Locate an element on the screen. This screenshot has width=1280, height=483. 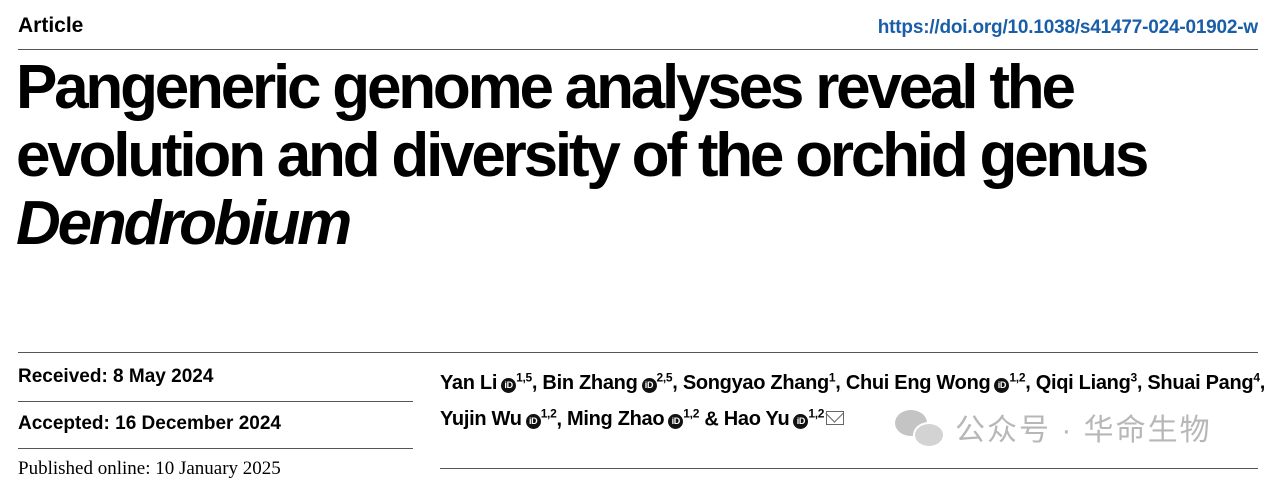
author-item: Ming Zhao iD1,2 is located at coordinates (633, 418).